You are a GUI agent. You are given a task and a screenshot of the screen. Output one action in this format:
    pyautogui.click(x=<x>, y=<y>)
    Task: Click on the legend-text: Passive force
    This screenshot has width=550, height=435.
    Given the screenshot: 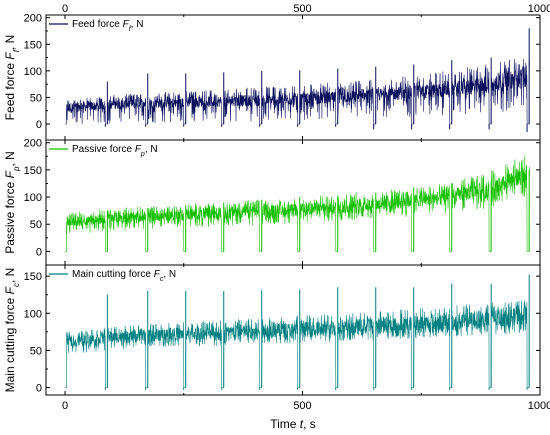 What is the action you would take?
    pyautogui.click(x=103, y=149)
    